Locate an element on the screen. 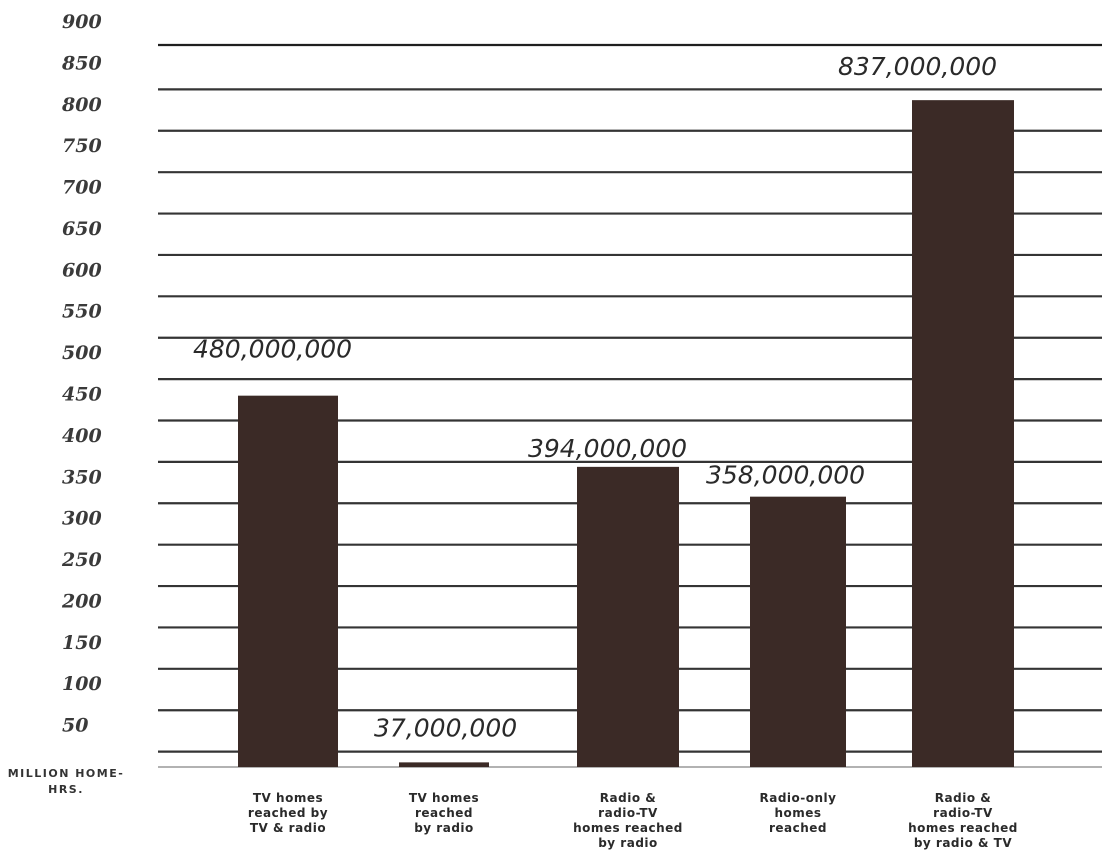 The image size is (1102, 863). y-tick-label: 800 is located at coordinates (81, 105).